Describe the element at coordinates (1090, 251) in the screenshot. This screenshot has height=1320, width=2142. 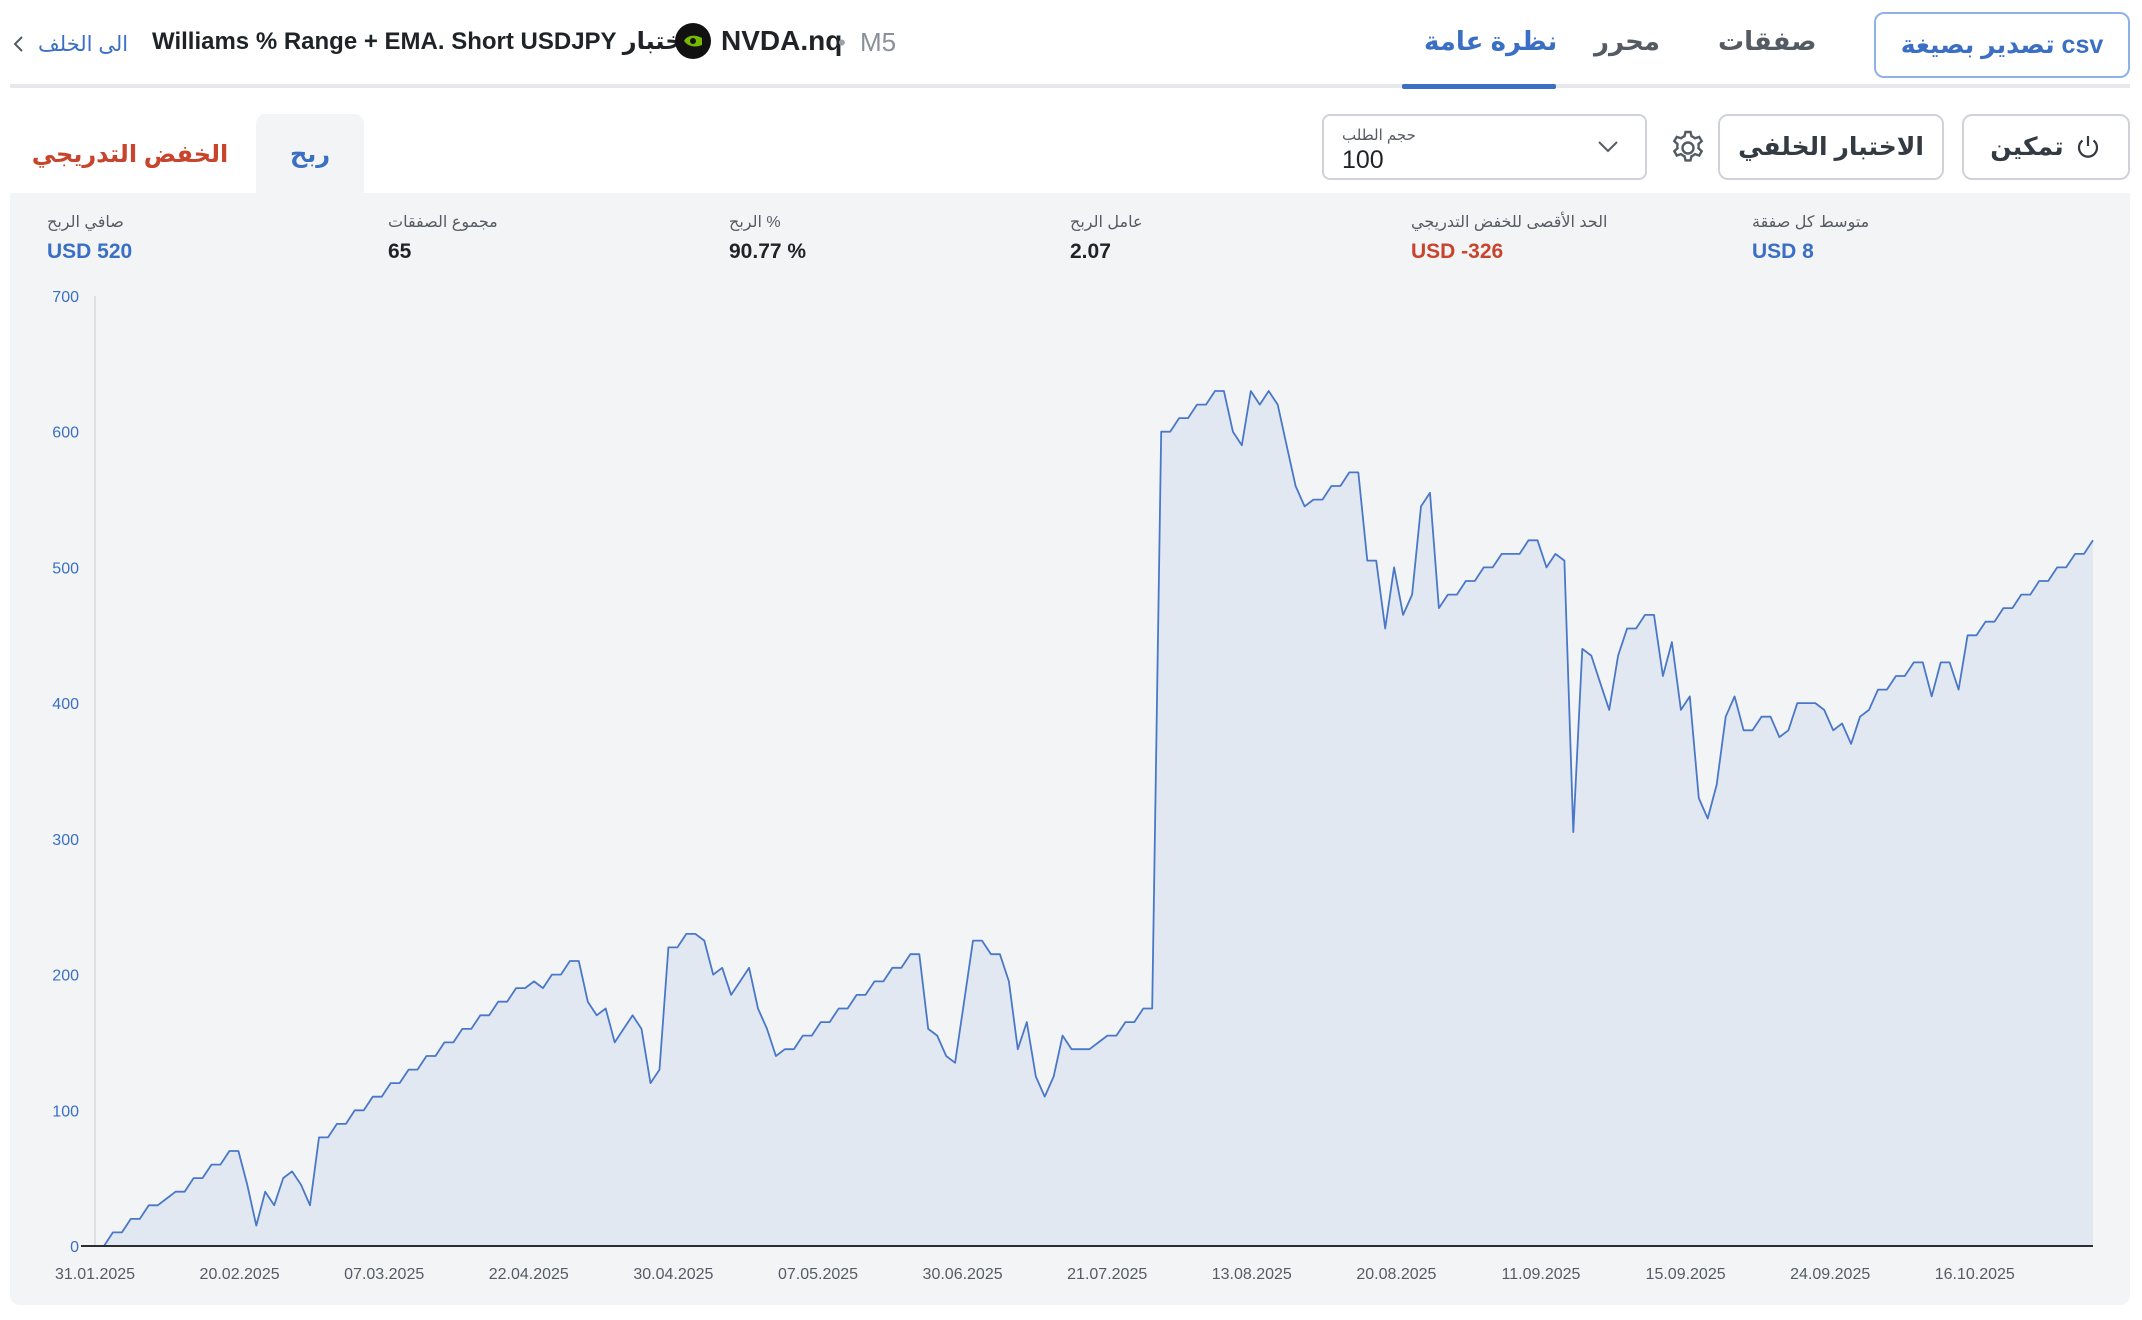
I see `stat-value: 2.07` at that location.